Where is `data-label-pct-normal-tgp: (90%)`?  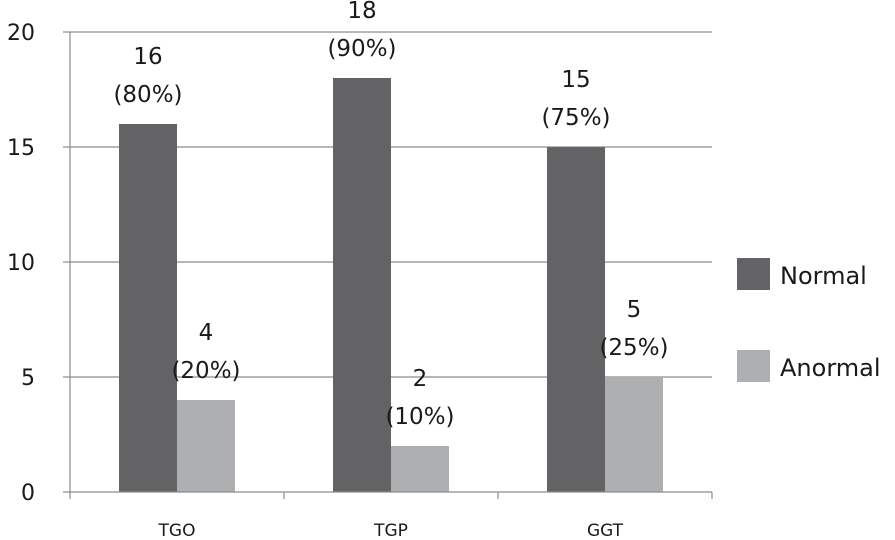
data-label-pct-normal-tgp: (90%) is located at coordinates (361, 49).